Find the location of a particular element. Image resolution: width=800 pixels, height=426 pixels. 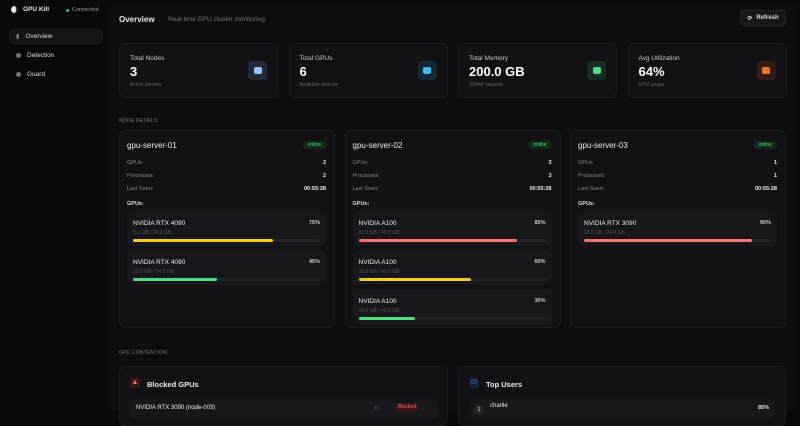

gpu-item: NVIDIA A100 60% 20.0 GB / 40.0 GB is located at coordinates (452, 267).